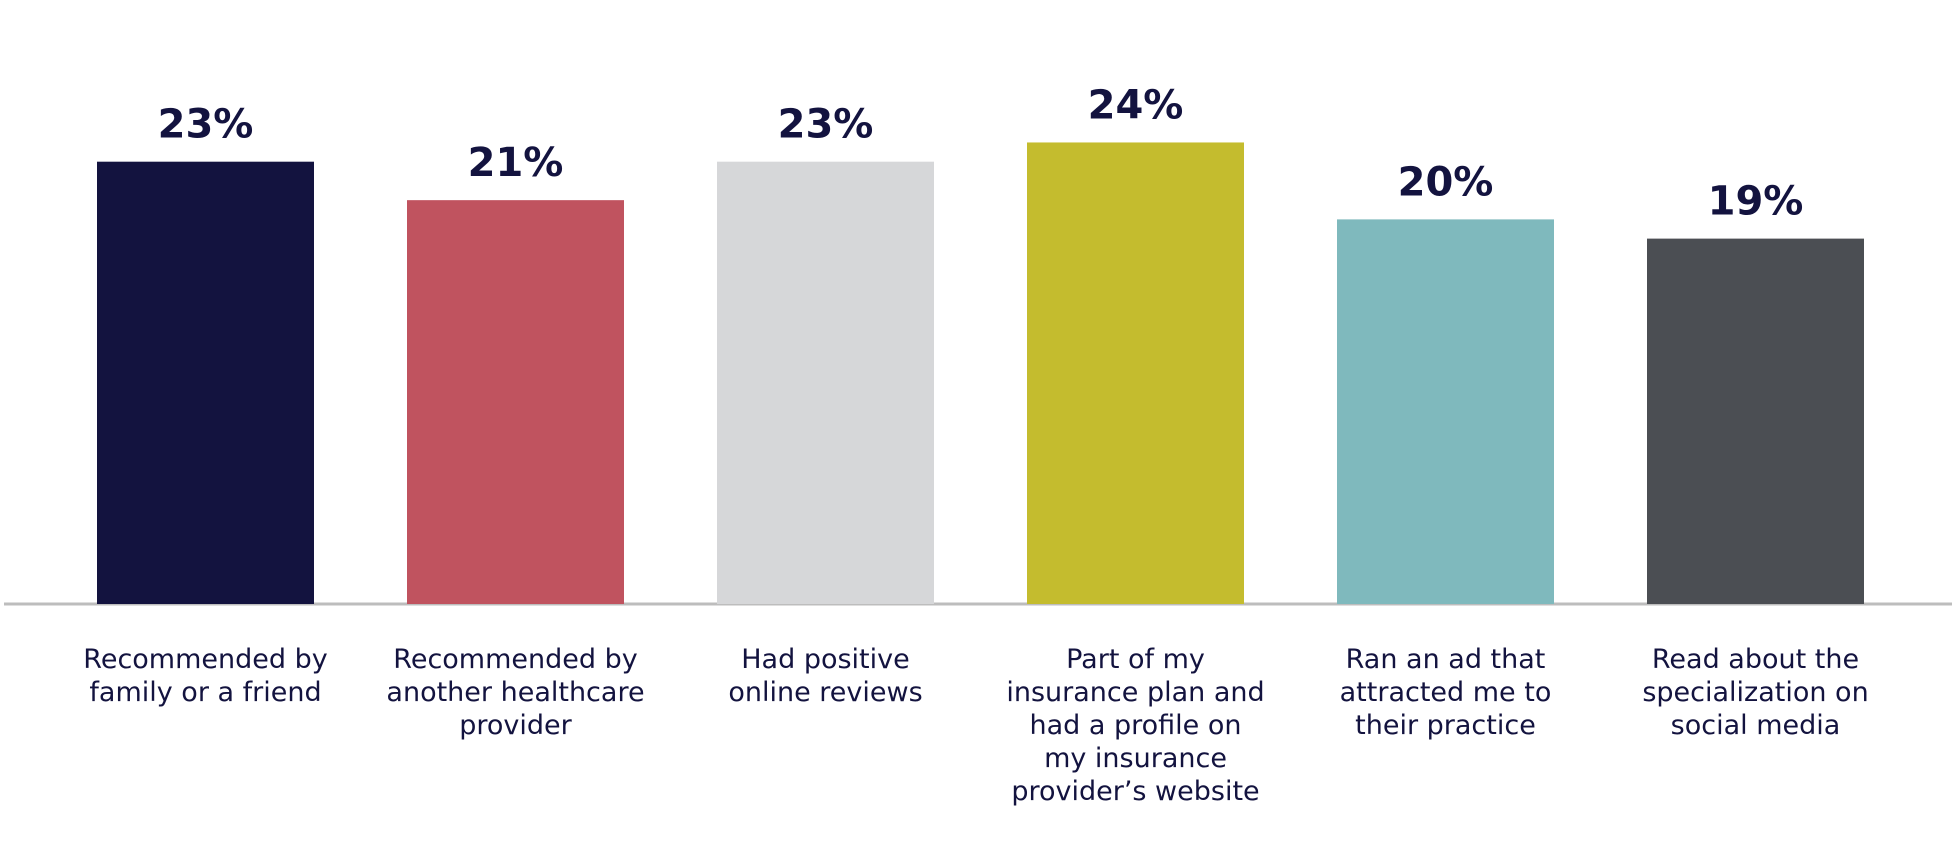  I want to click on category-label: Ran an ad that, so click(1446, 659).